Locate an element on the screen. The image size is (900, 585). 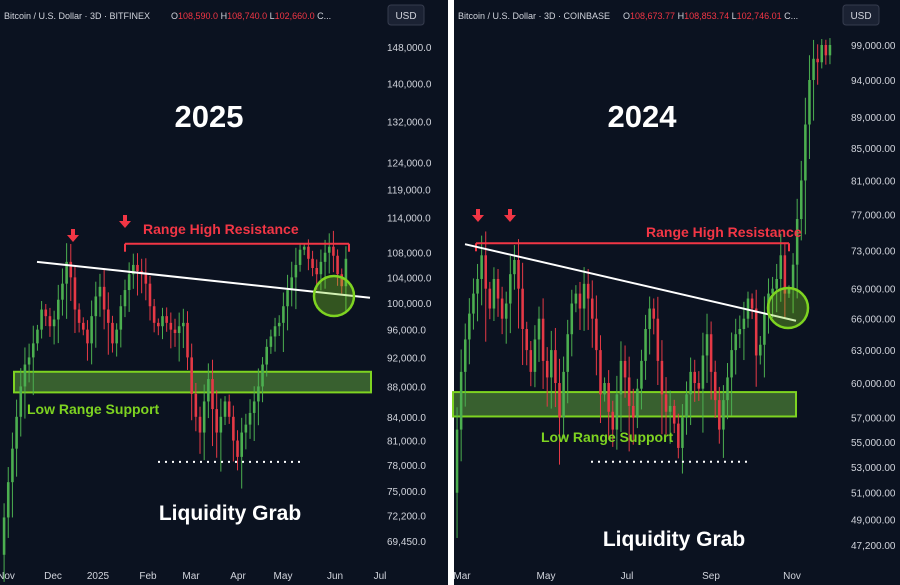
y-tick-label: 132,000.0 is located at coordinates (409, 123).